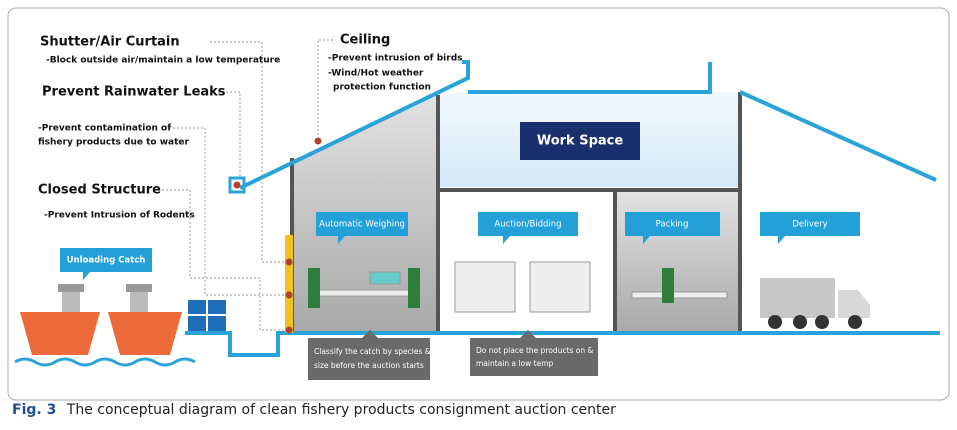 The image size is (957, 430). Describe the element at coordinates (114, 143) in the screenshot. I see `annotation-line: fishery products due to water` at that location.